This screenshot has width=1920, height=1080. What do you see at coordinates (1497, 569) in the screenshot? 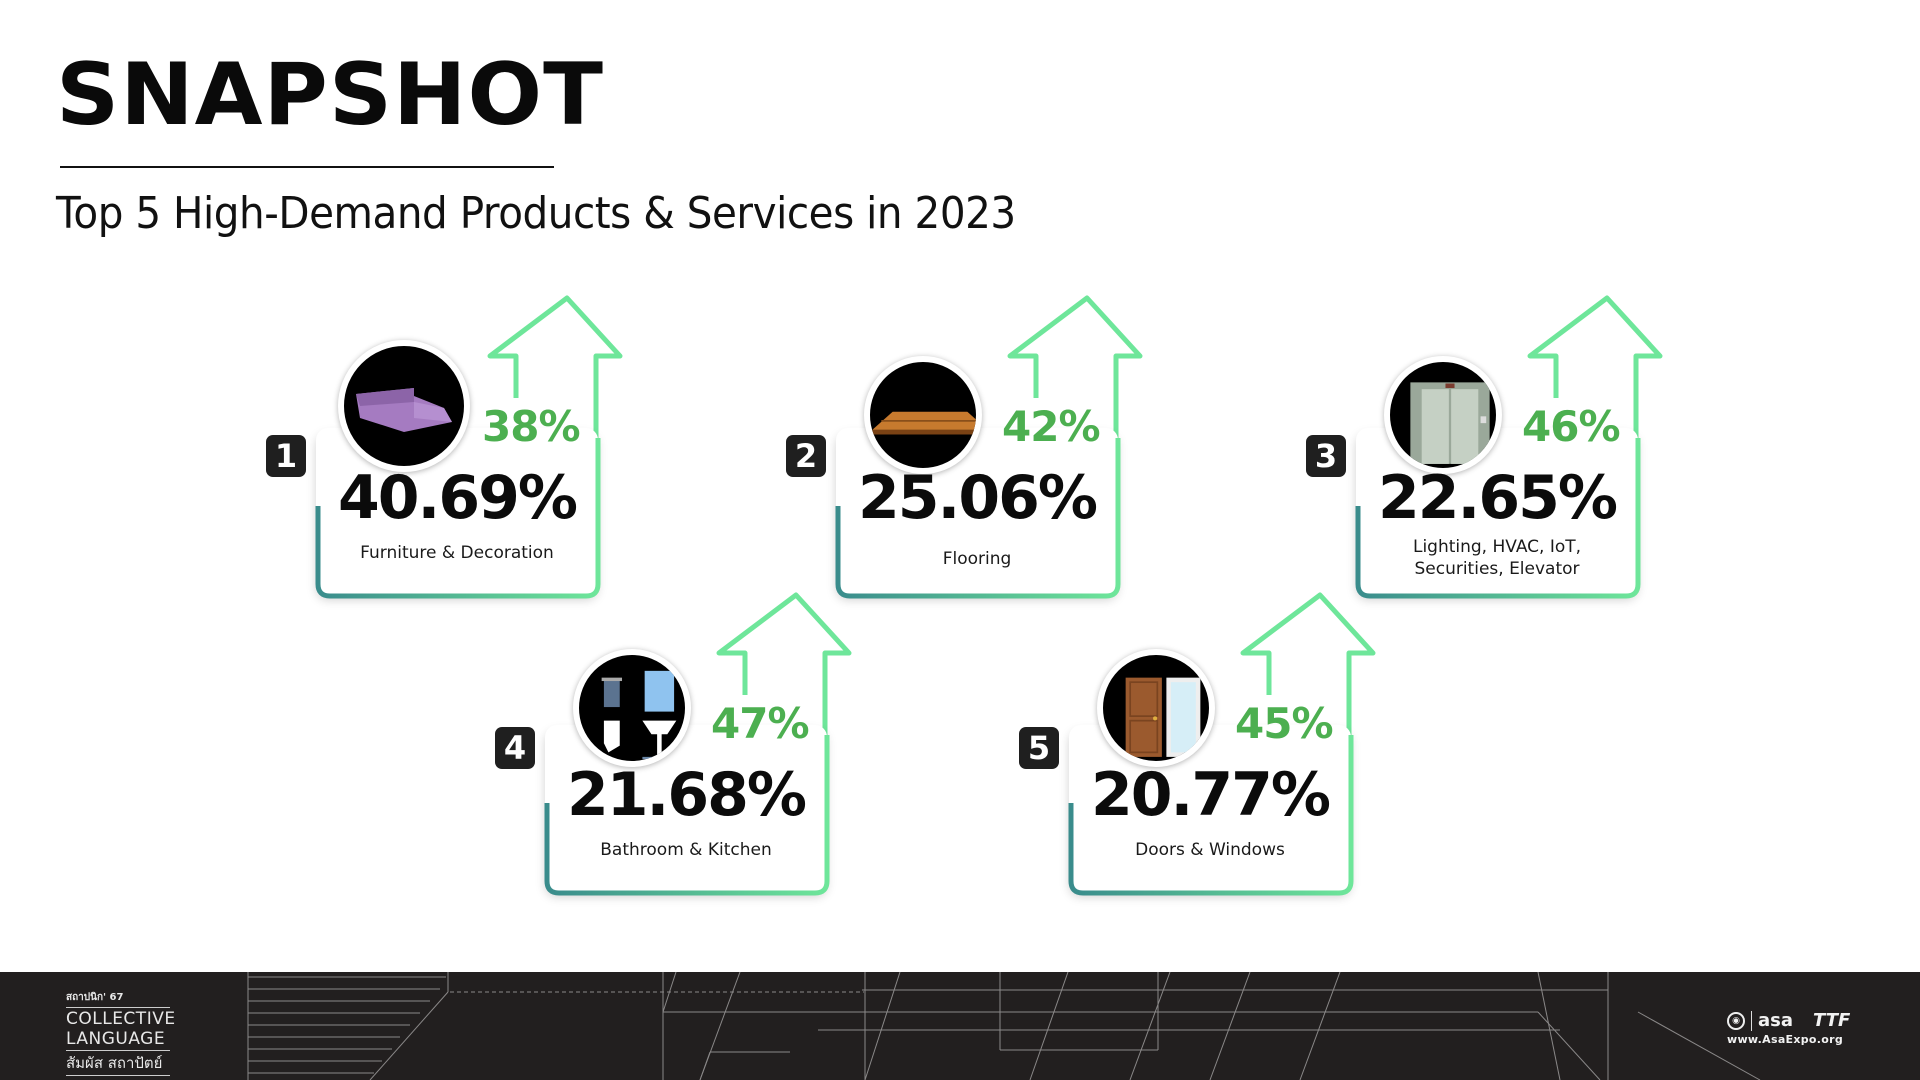
I see `stat-label-line: Securities, Elevator` at bounding box center [1497, 569].